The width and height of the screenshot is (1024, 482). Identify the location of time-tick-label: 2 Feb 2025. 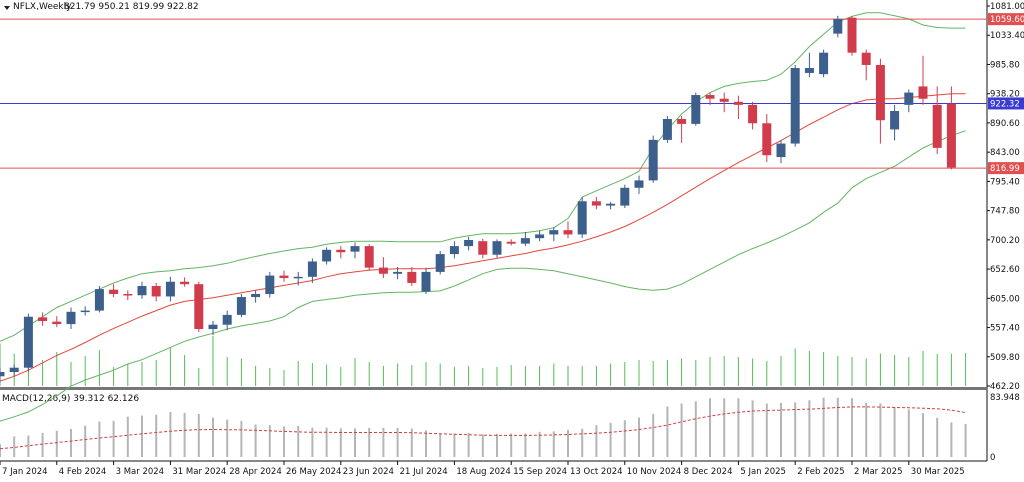
(821, 472).